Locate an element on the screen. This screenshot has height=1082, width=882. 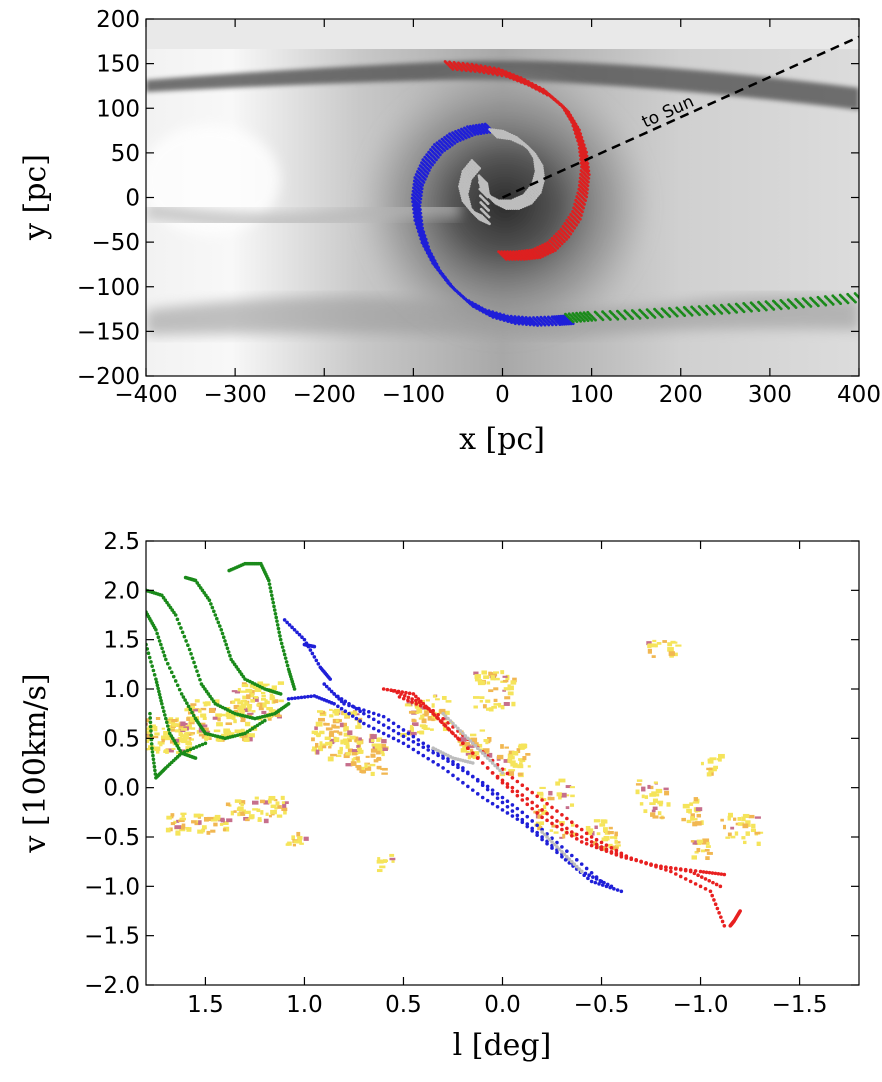
x-tick-label: 200 is located at coordinates (681, 395).